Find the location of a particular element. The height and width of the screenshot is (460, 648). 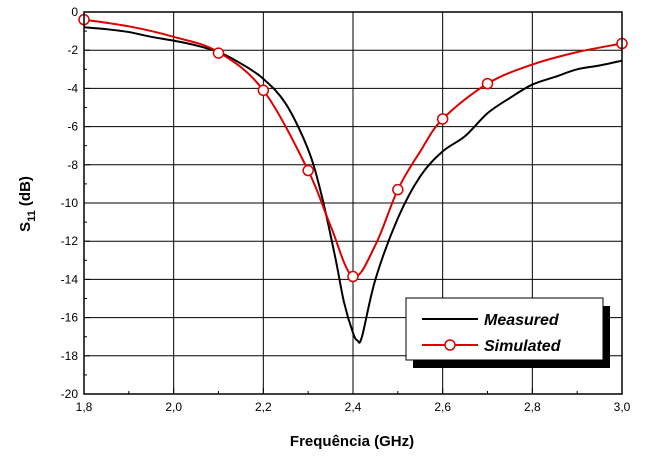

y-tick-label: -16 is located at coordinates (70, 318).